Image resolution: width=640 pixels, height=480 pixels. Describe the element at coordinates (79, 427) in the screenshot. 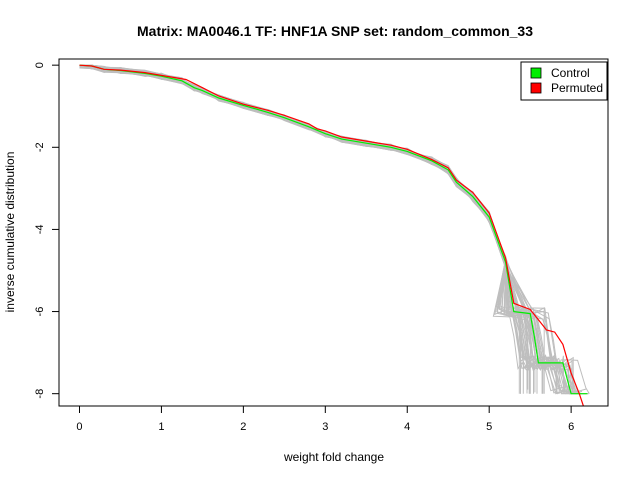

I see `x-tick-label: 0` at that location.